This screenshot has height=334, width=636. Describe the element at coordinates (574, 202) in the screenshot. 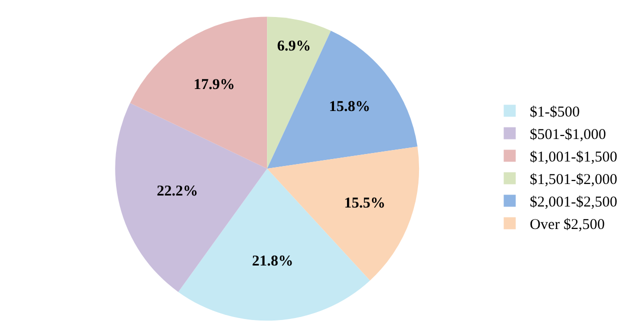

I see `legend-label: $2,001-$2,500` at that location.